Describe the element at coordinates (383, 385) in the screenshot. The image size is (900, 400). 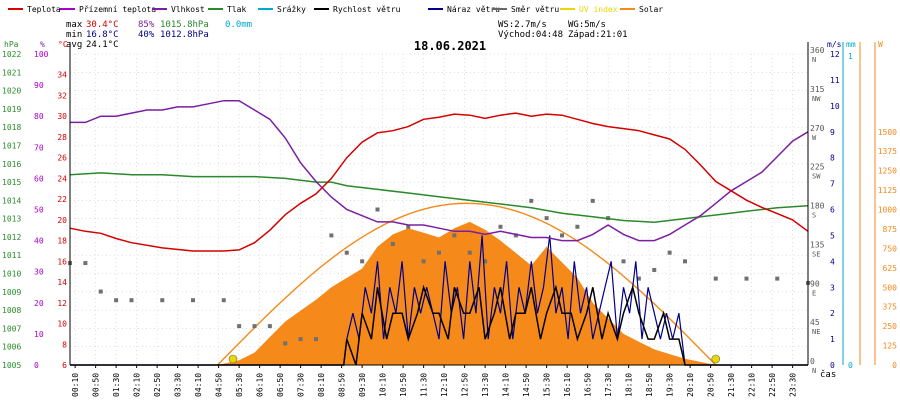
I see `tick-label-time: 10:10` at that location.